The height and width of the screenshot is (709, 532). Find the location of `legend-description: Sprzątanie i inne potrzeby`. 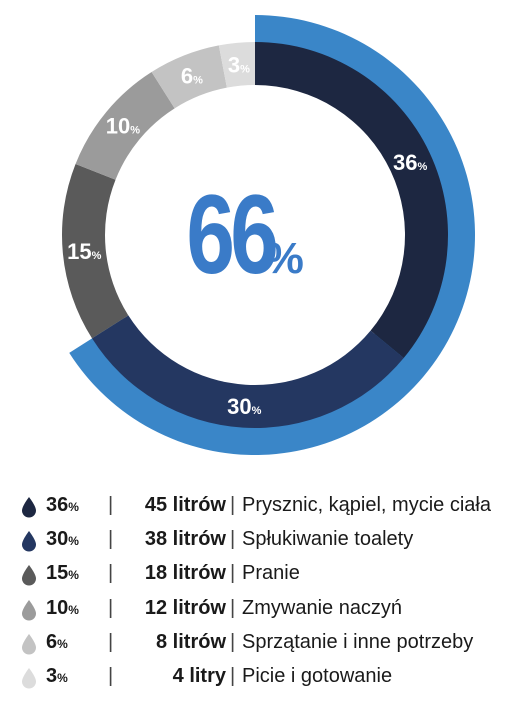

legend-description: Sprzątanie i inne potrzeby is located at coordinates (358, 641).